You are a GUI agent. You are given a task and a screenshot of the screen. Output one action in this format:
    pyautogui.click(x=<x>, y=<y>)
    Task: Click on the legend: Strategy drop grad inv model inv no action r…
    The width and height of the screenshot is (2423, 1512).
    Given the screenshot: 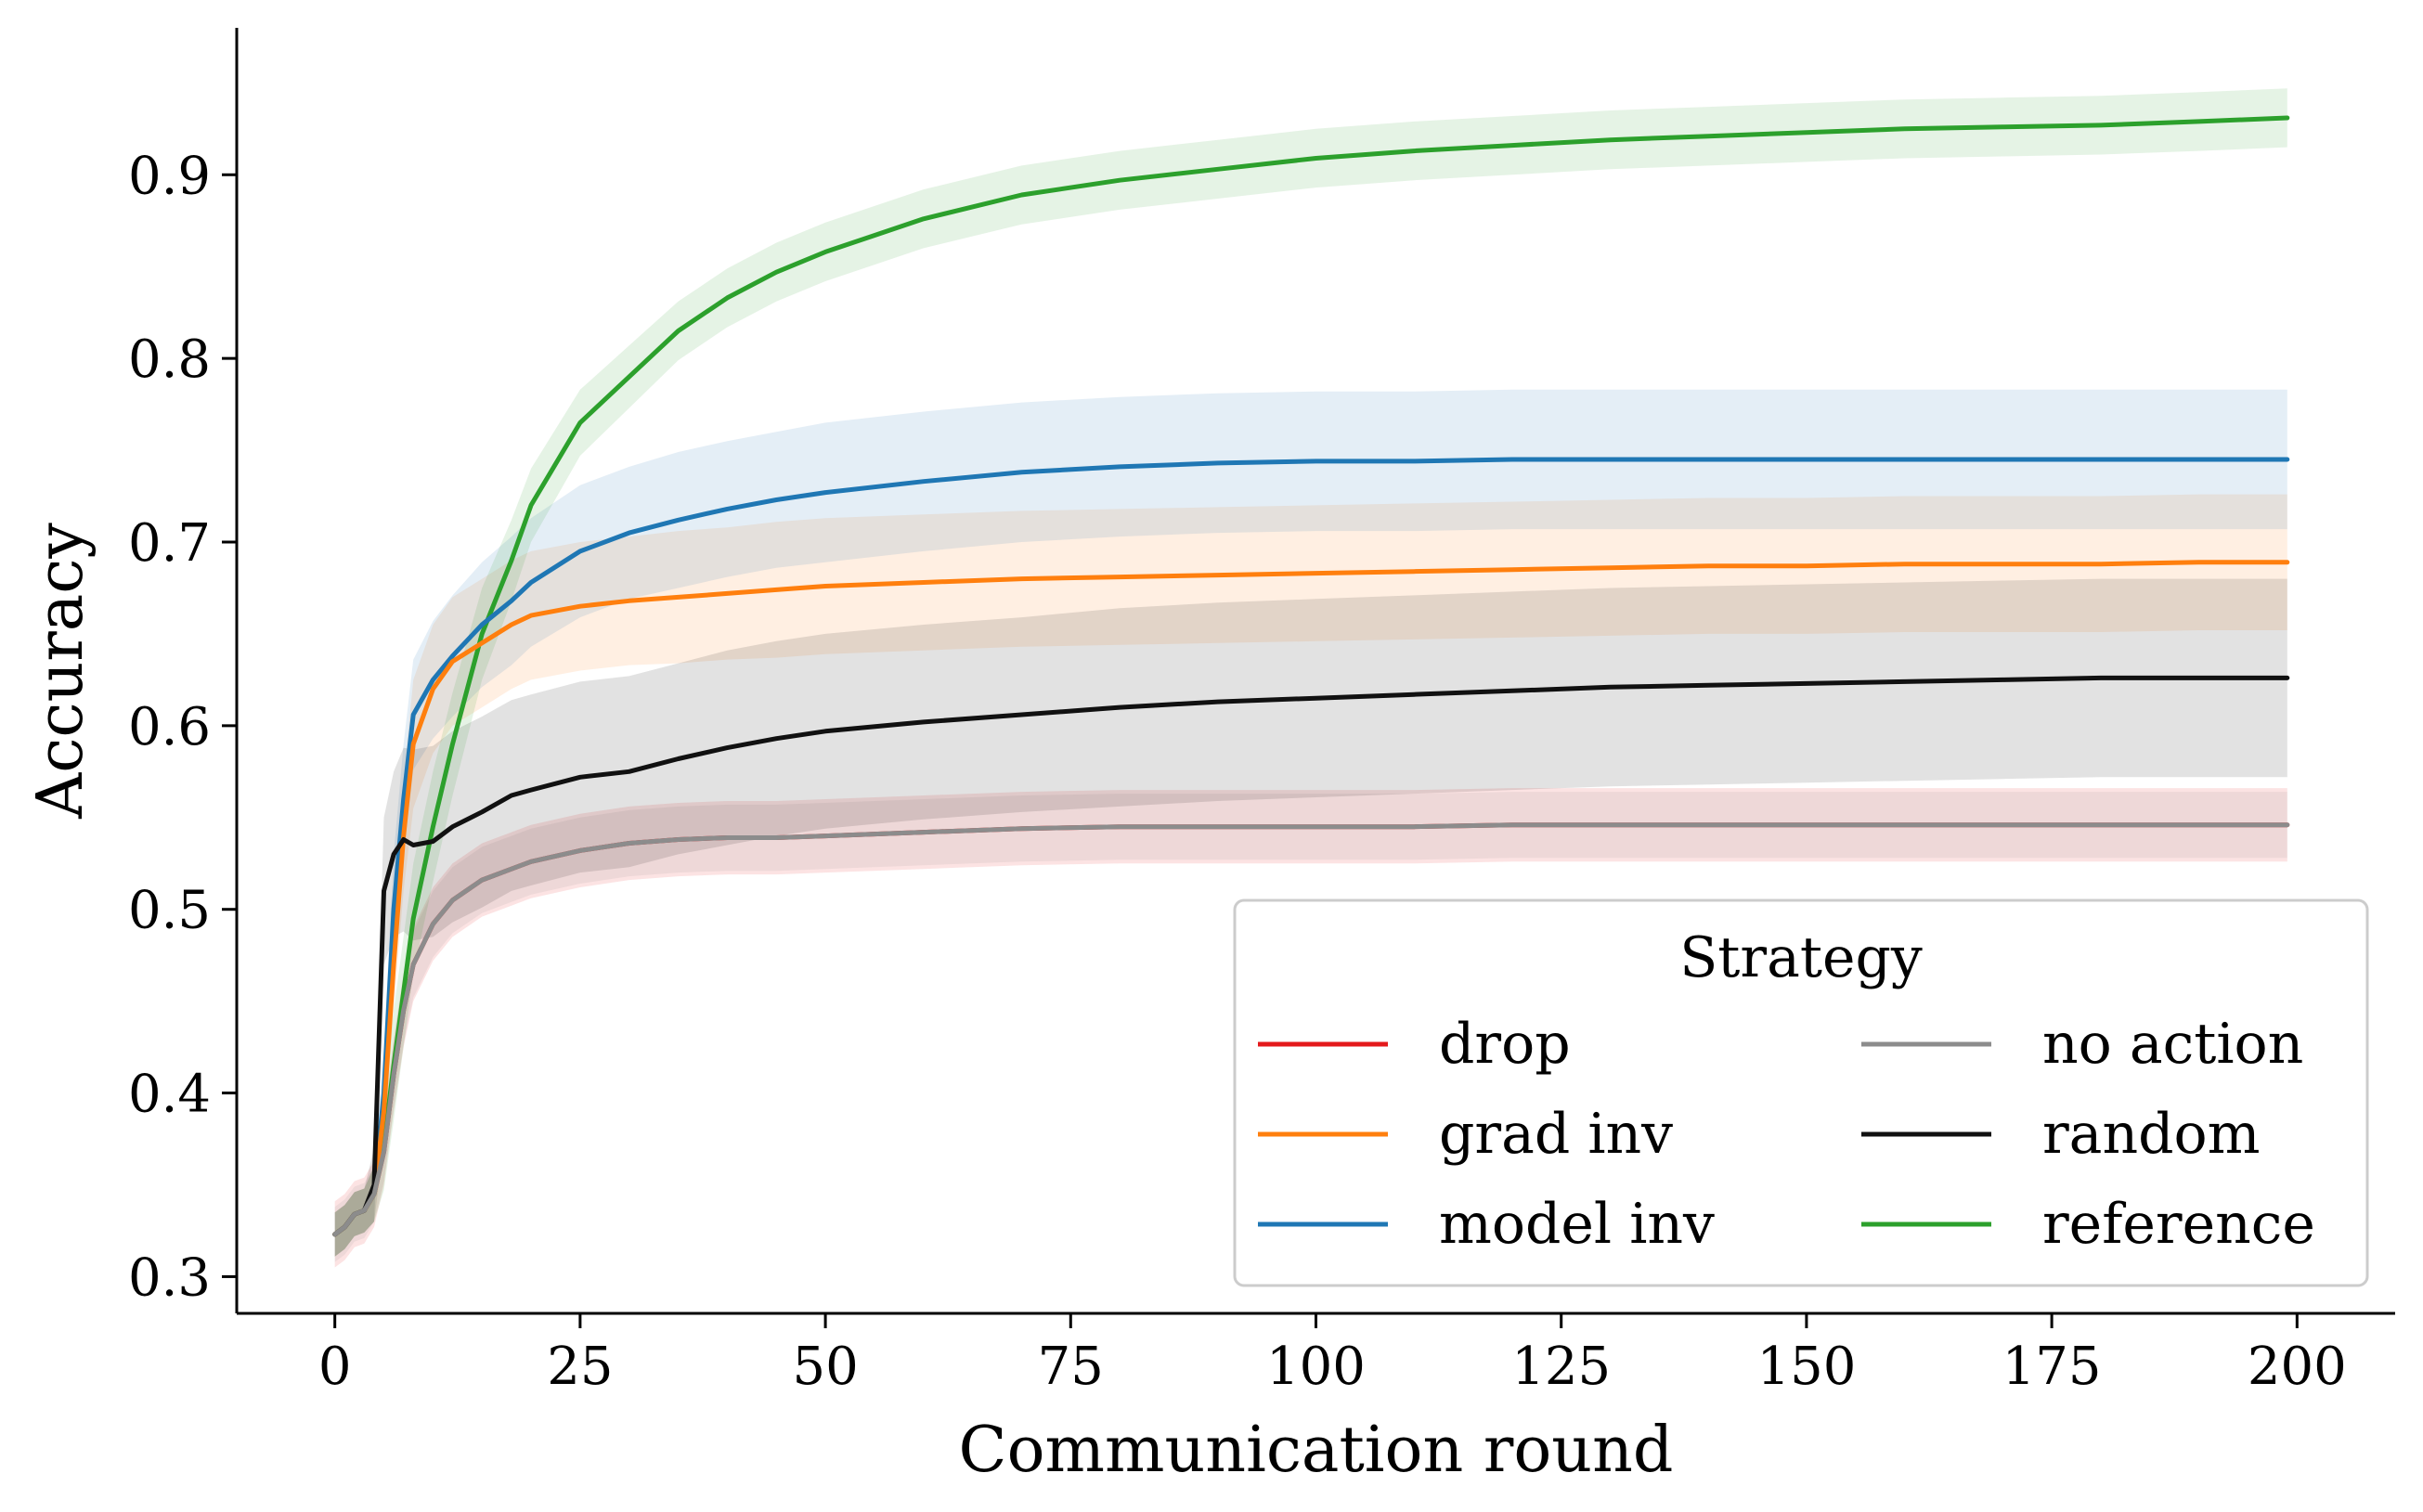 What is the action you would take?
    pyautogui.click(x=1801, y=1092)
    